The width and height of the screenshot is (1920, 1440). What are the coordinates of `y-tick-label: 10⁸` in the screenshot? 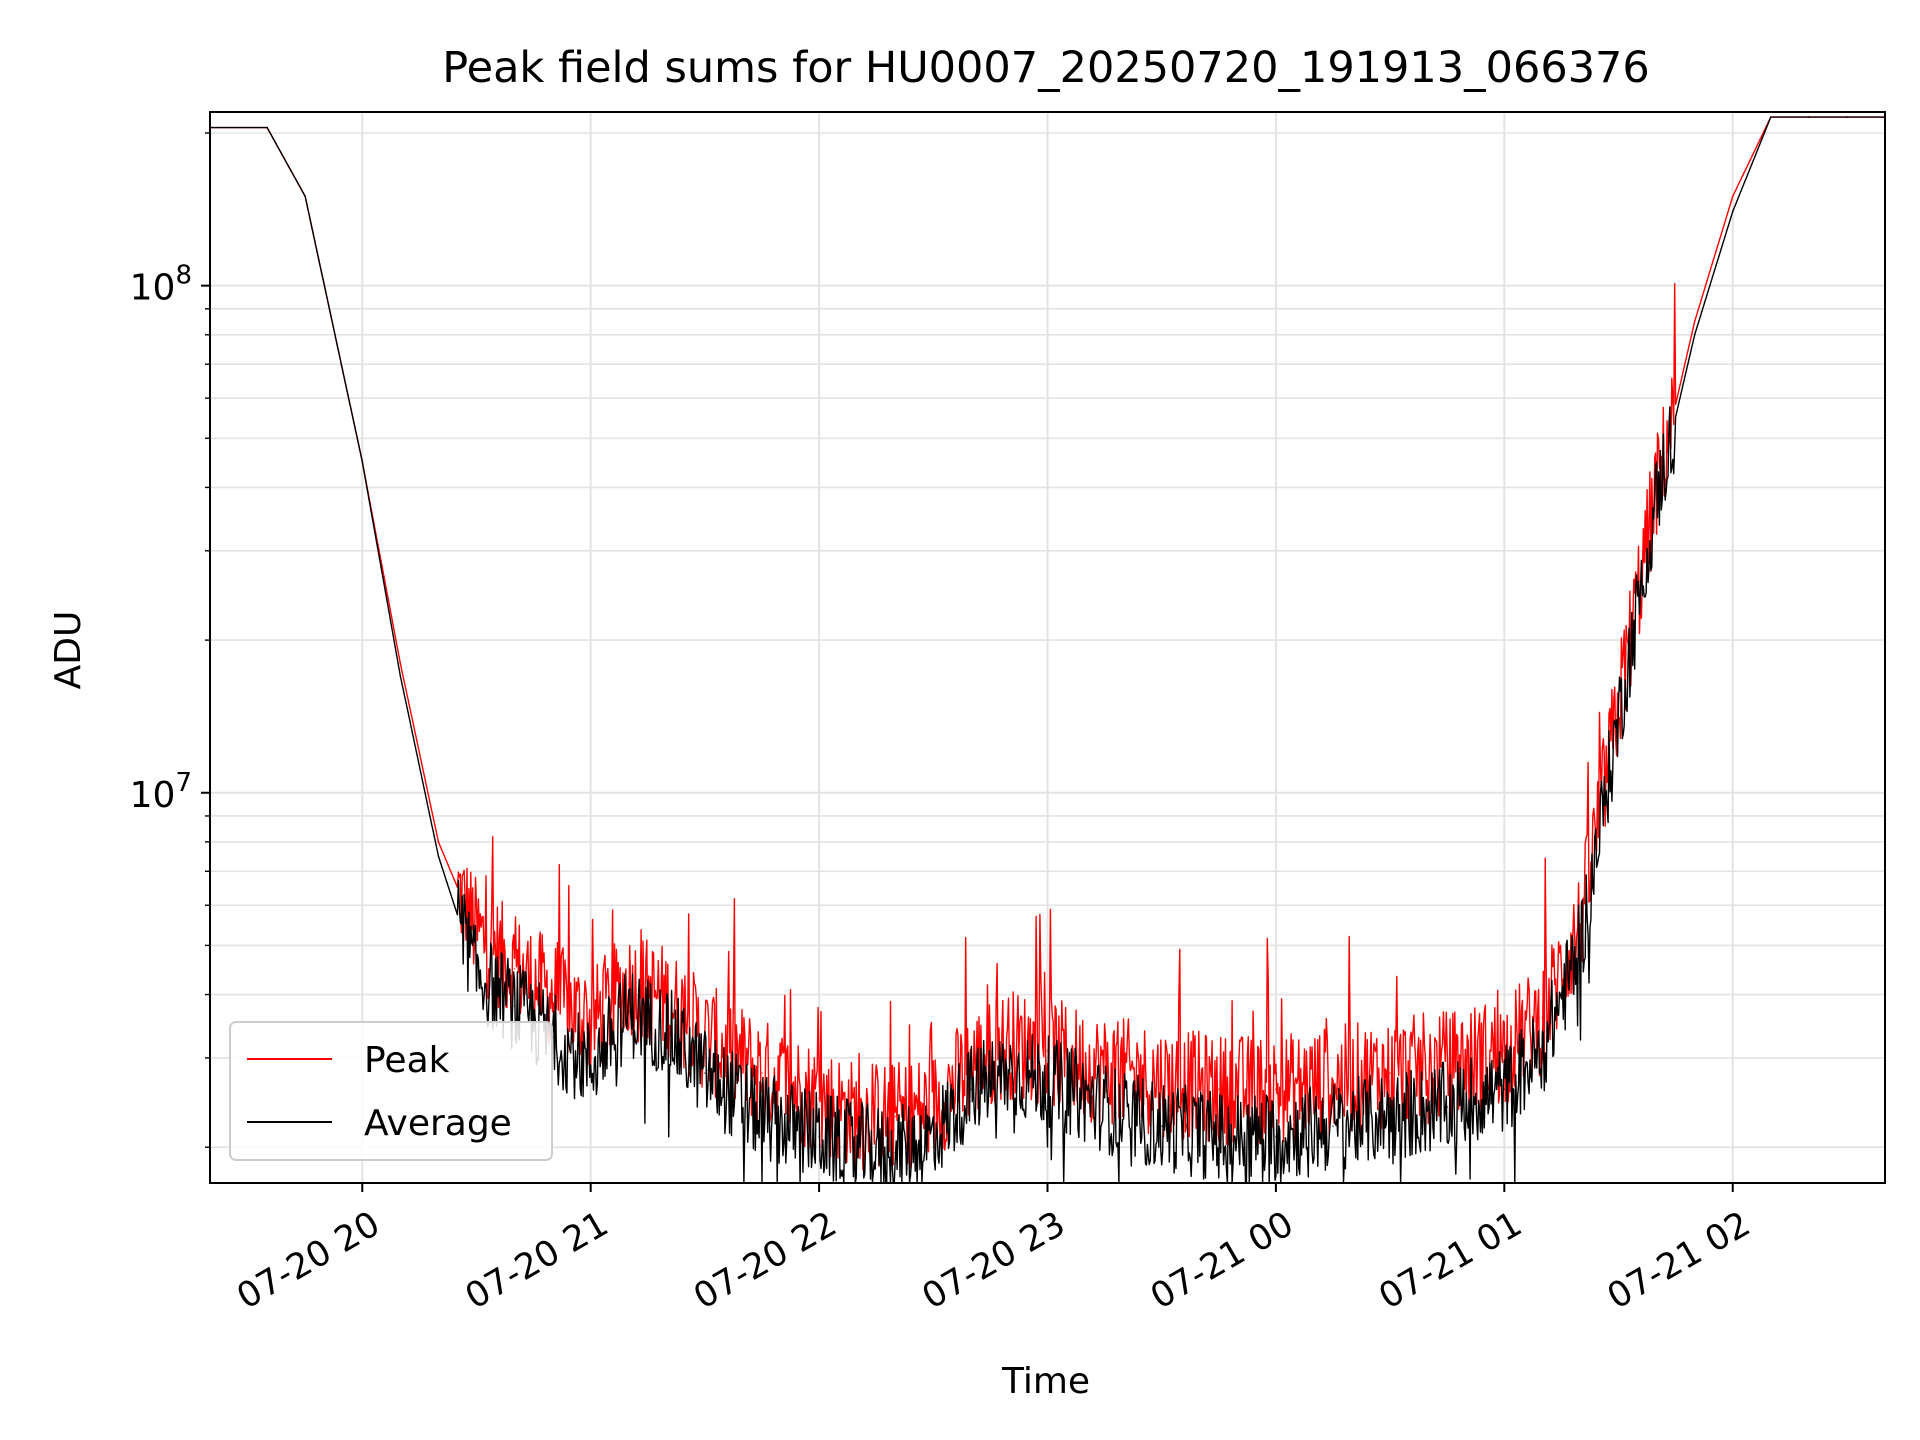 It's located at (161, 285).